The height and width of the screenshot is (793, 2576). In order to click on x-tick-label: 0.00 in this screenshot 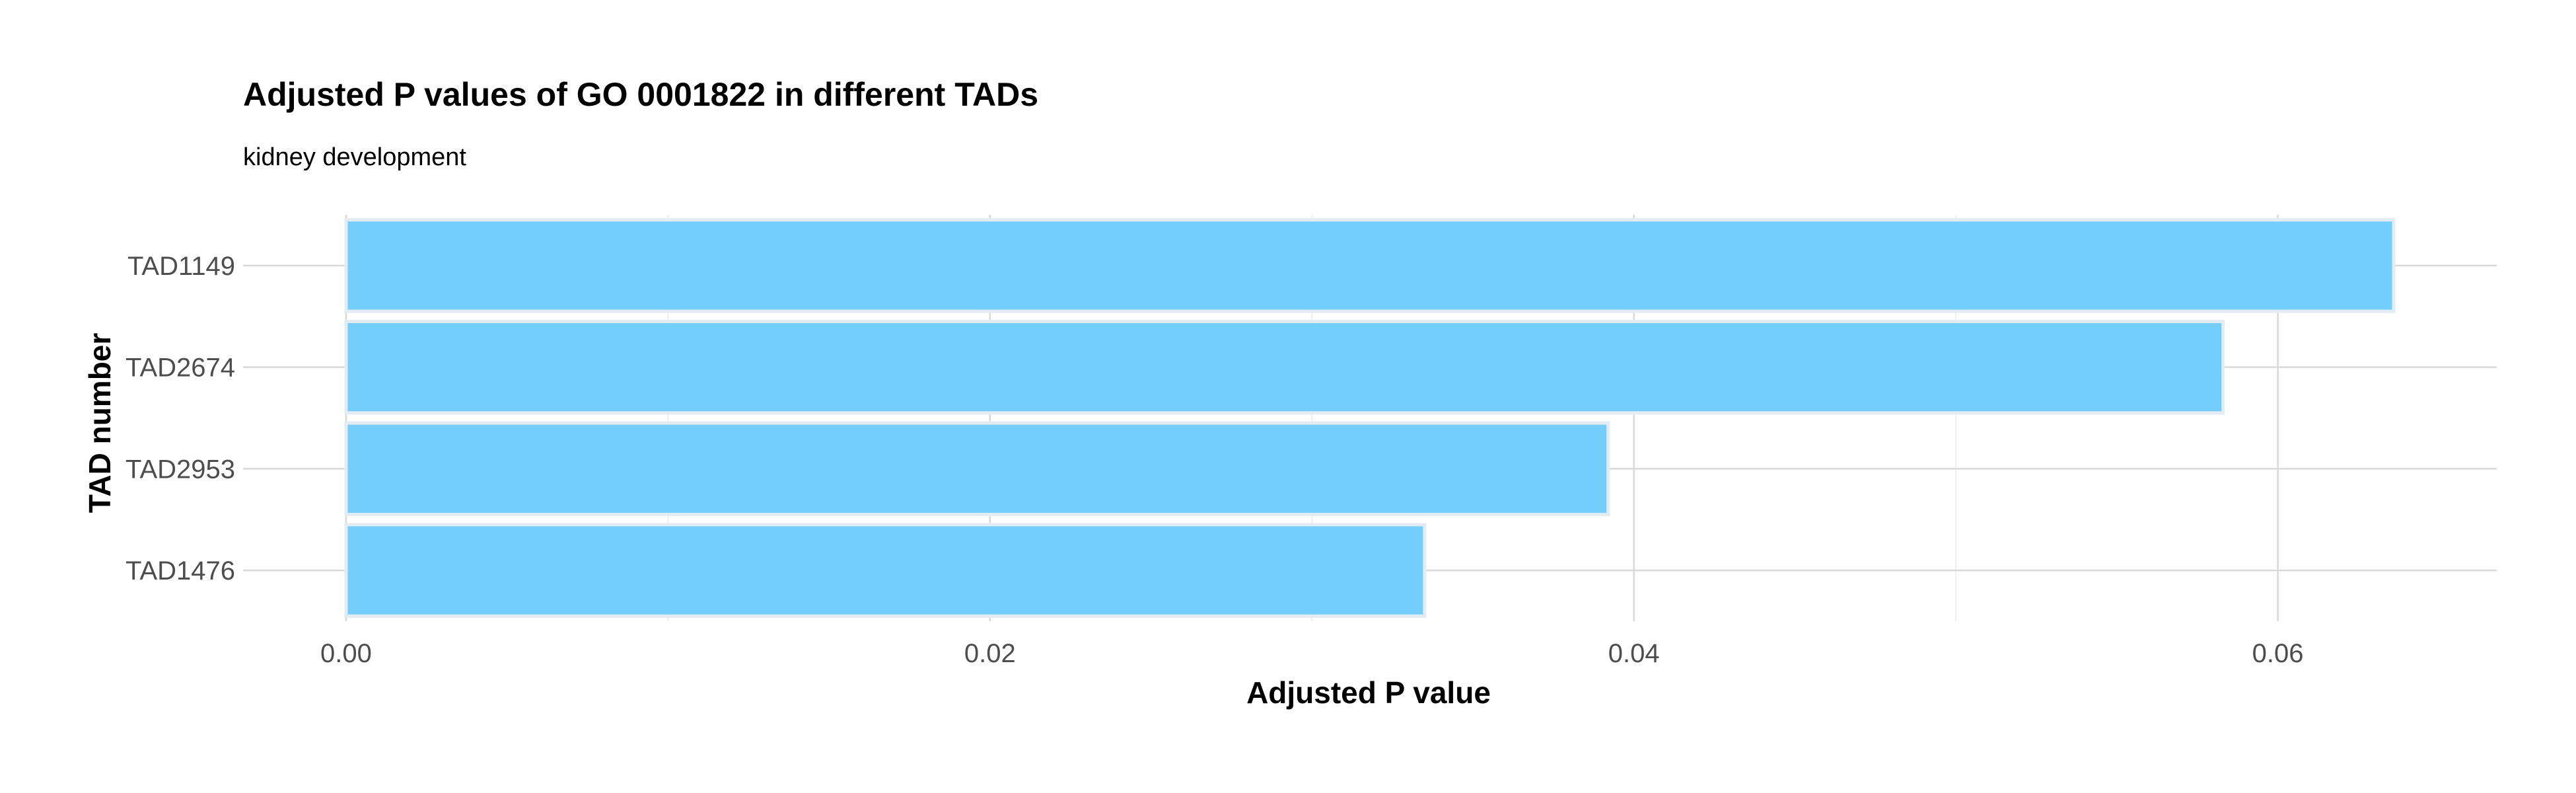, I will do `click(346, 654)`.